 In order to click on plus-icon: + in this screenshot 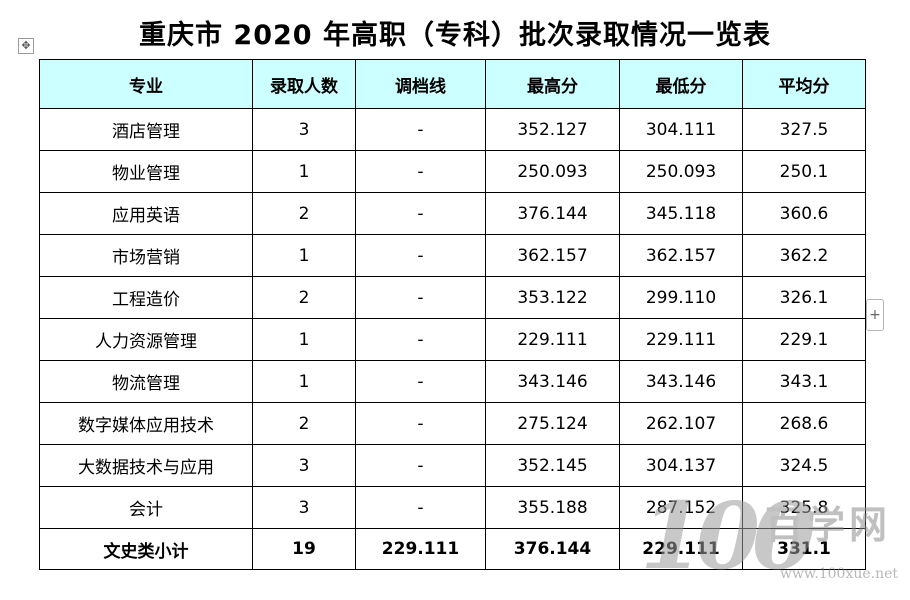, I will do `click(875, 315)`.